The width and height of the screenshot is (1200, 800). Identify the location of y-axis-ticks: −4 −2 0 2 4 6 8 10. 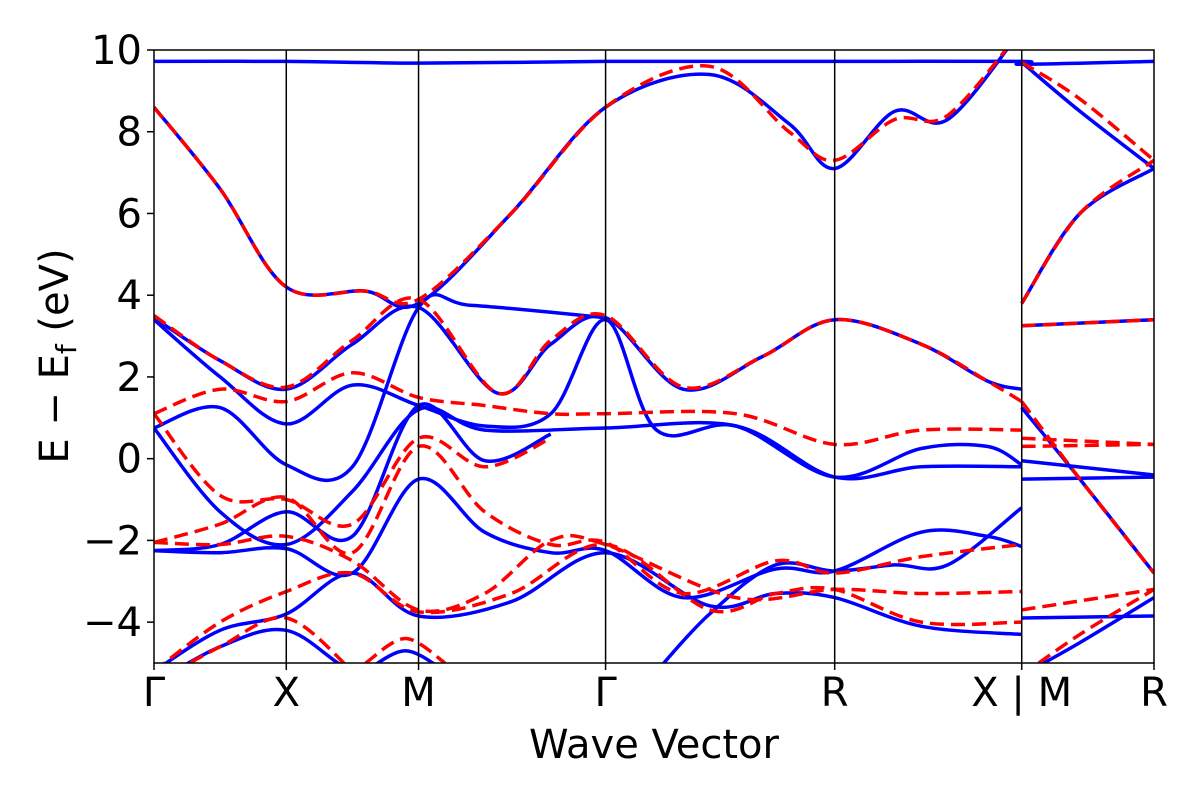
(118, 337).